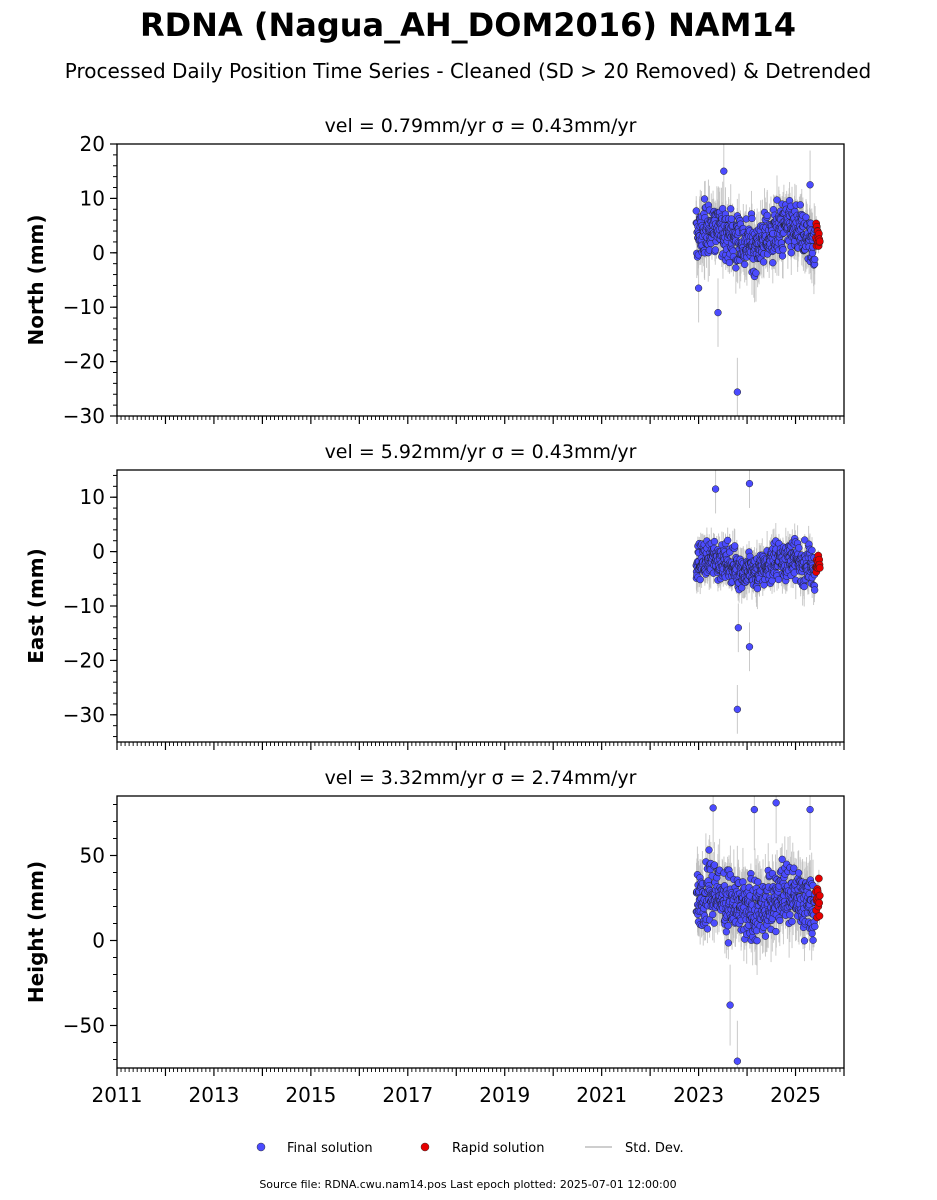 The height and width of the screenshot is (1200, 937). I want to click on x-tick-label: 2015, so click(310, 1095).